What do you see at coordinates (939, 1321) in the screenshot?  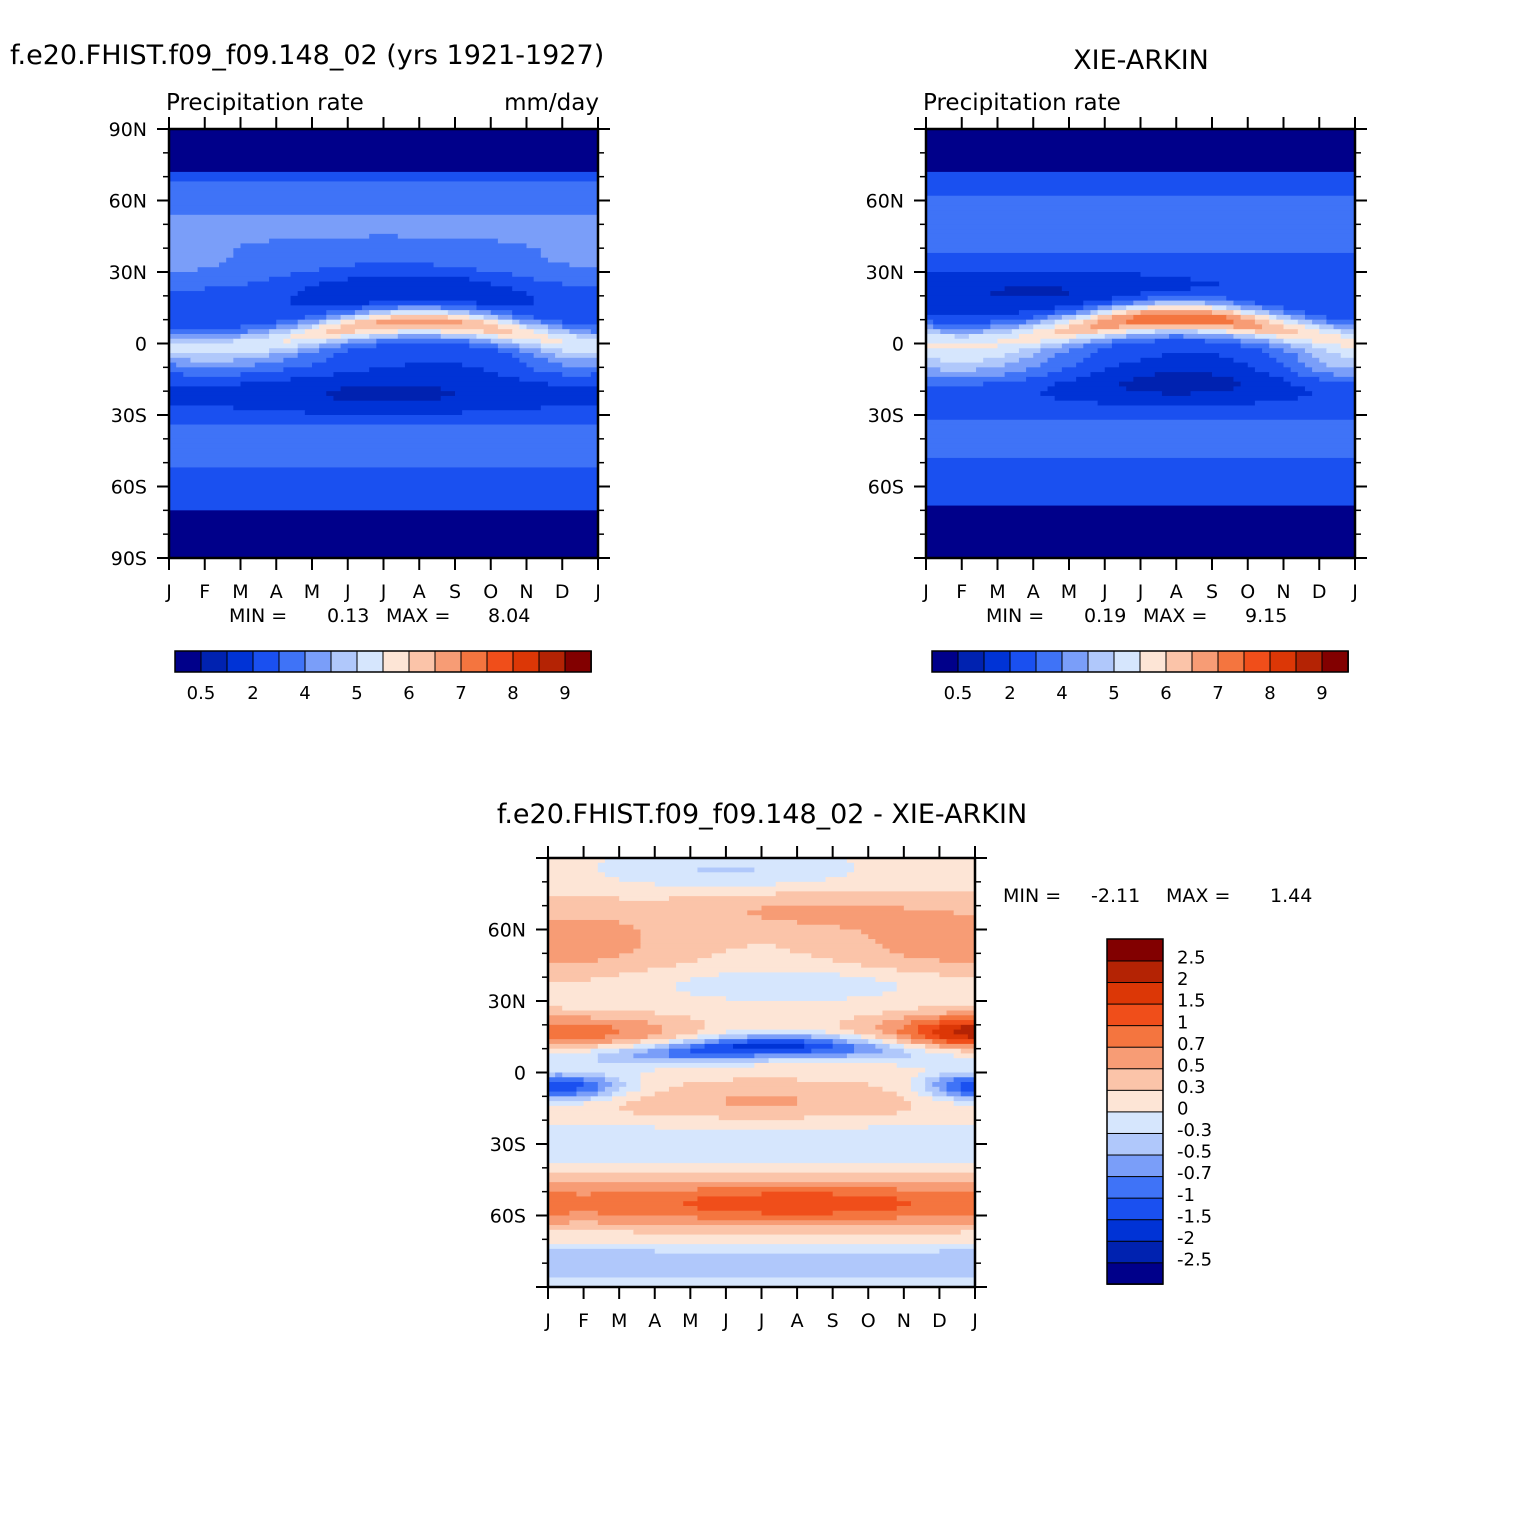 I see `panel-diff-x-tick-label: D` at bounding box center [939, 1321].